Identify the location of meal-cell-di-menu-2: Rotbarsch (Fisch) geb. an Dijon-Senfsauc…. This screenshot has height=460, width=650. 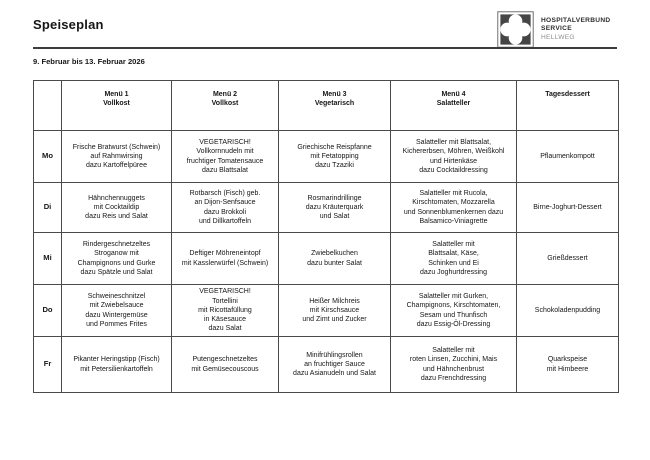
(225, 207).